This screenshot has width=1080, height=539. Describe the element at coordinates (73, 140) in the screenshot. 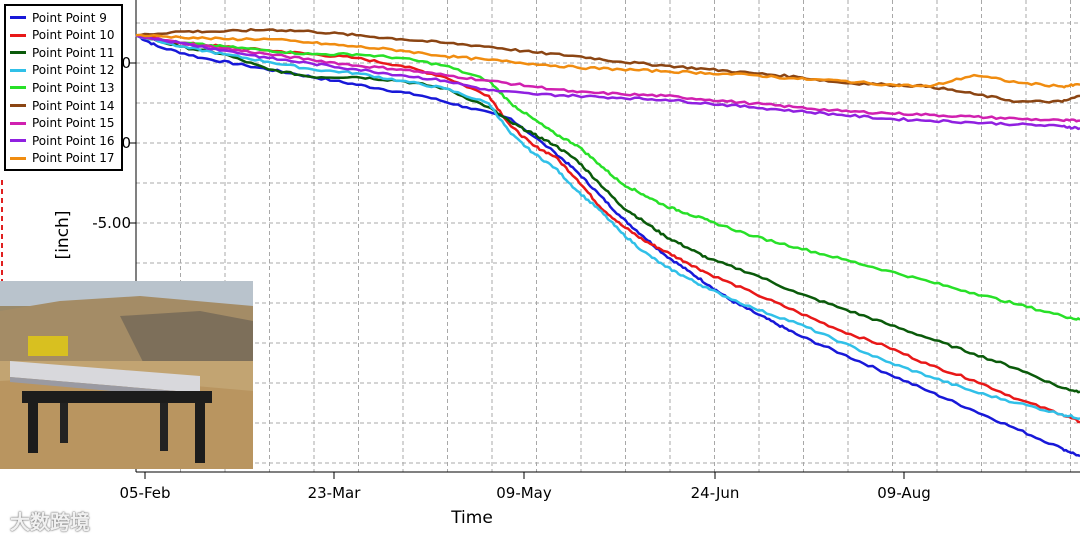

I see `legend-label: Point Point 16` at that location.